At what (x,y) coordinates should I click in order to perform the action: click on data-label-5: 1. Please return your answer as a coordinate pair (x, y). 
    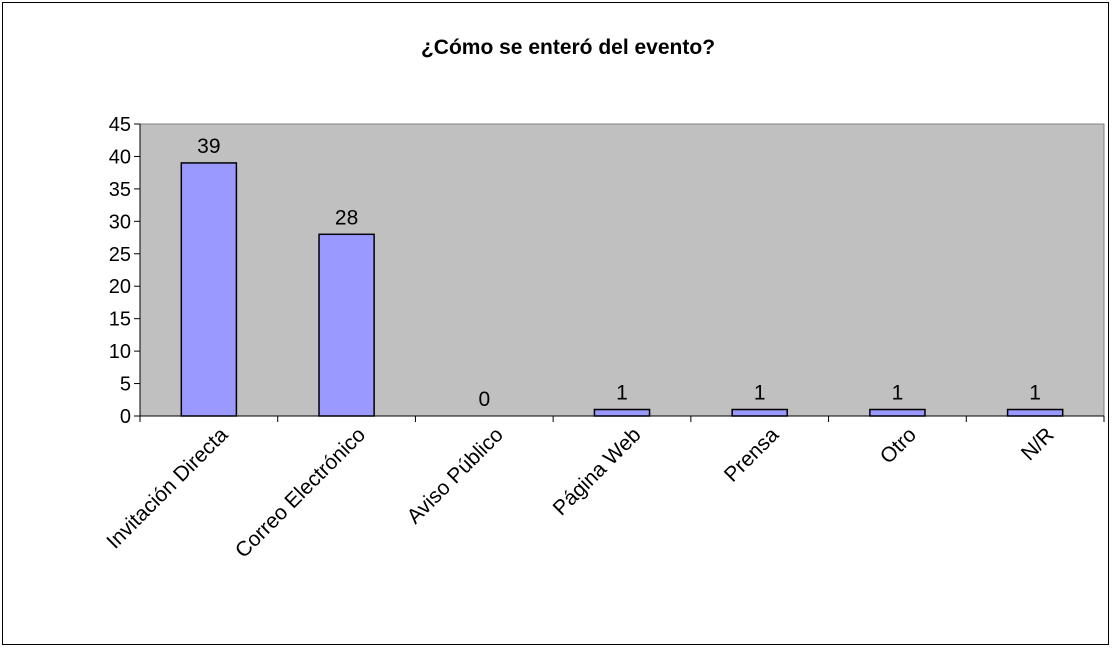
    Looking at the image, I should click on (898, 393).